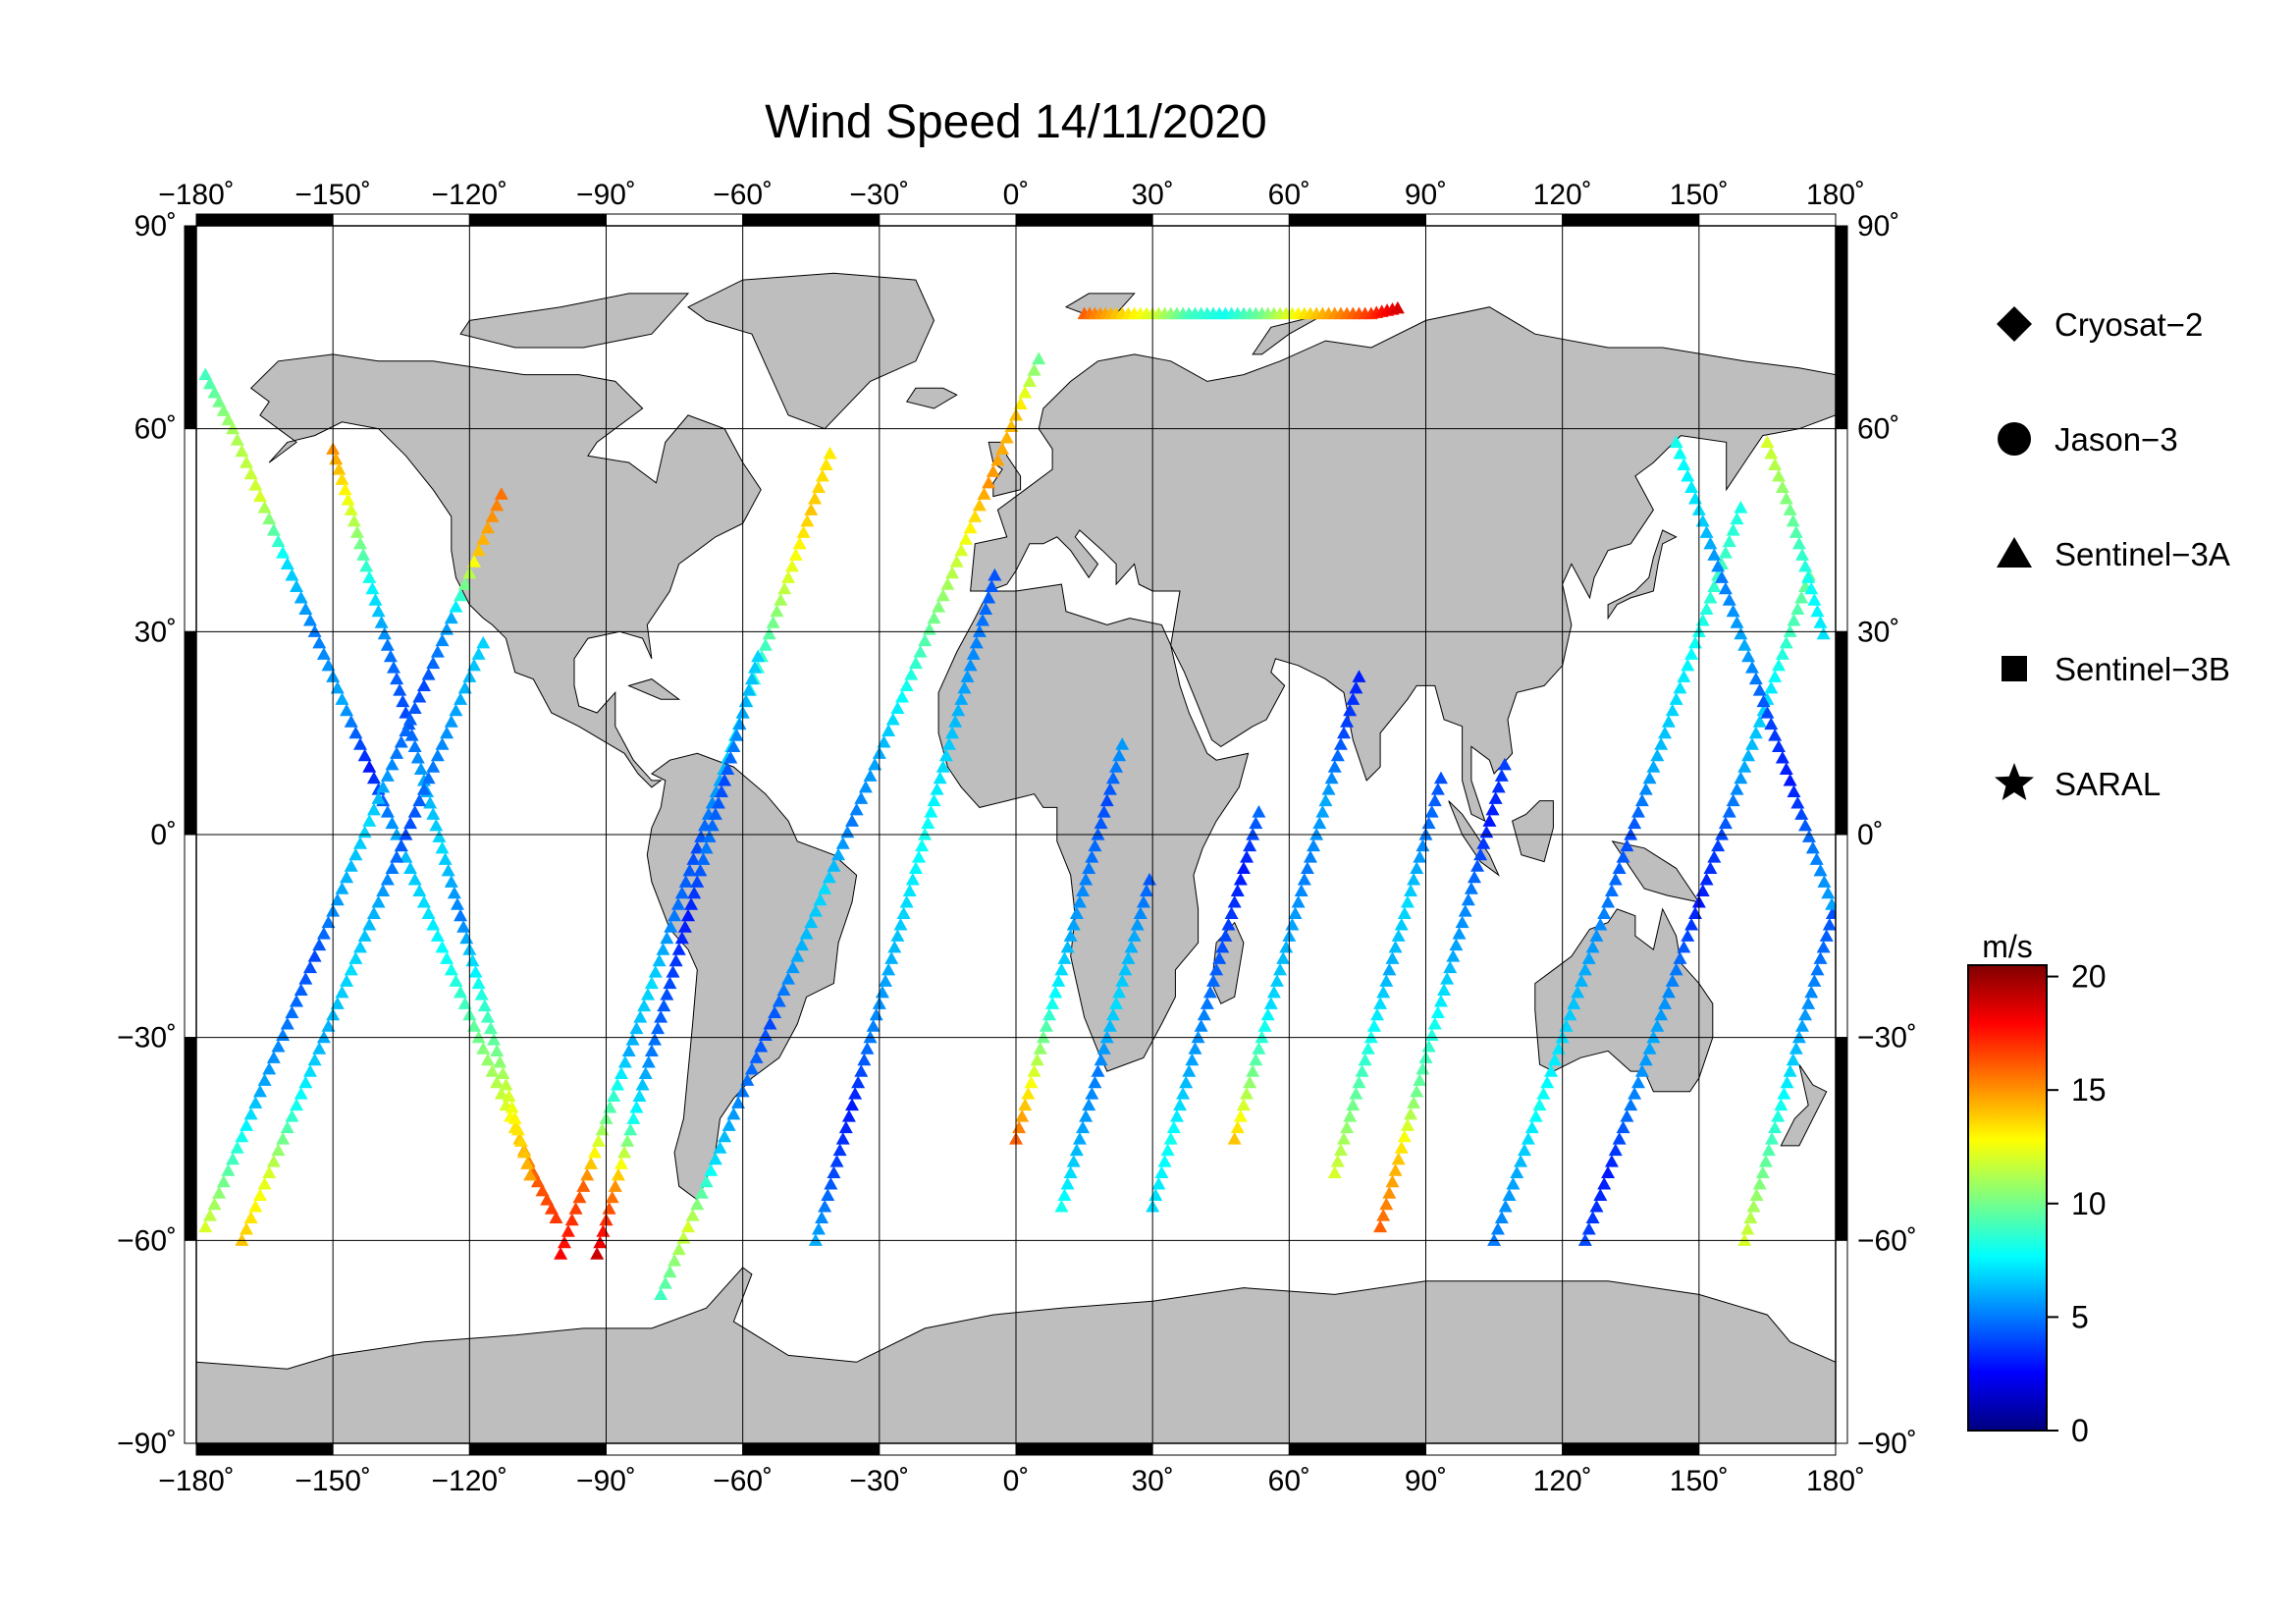 This screenshot has width=2296, height=1623. What do you see at coordinates (1871, 835) in the screenshot?
I see `lat-tick-label-right: 0˚` at bounding box center [1871, 835].